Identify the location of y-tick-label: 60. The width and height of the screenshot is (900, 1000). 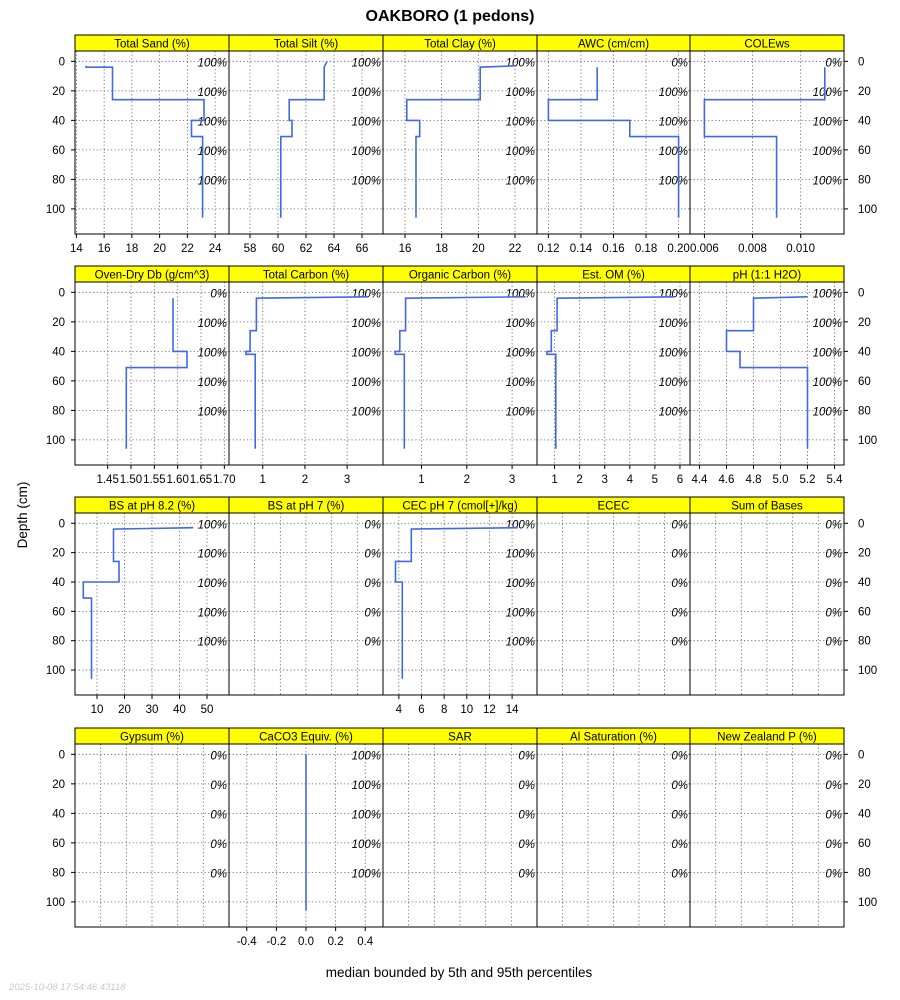
(864, 844).